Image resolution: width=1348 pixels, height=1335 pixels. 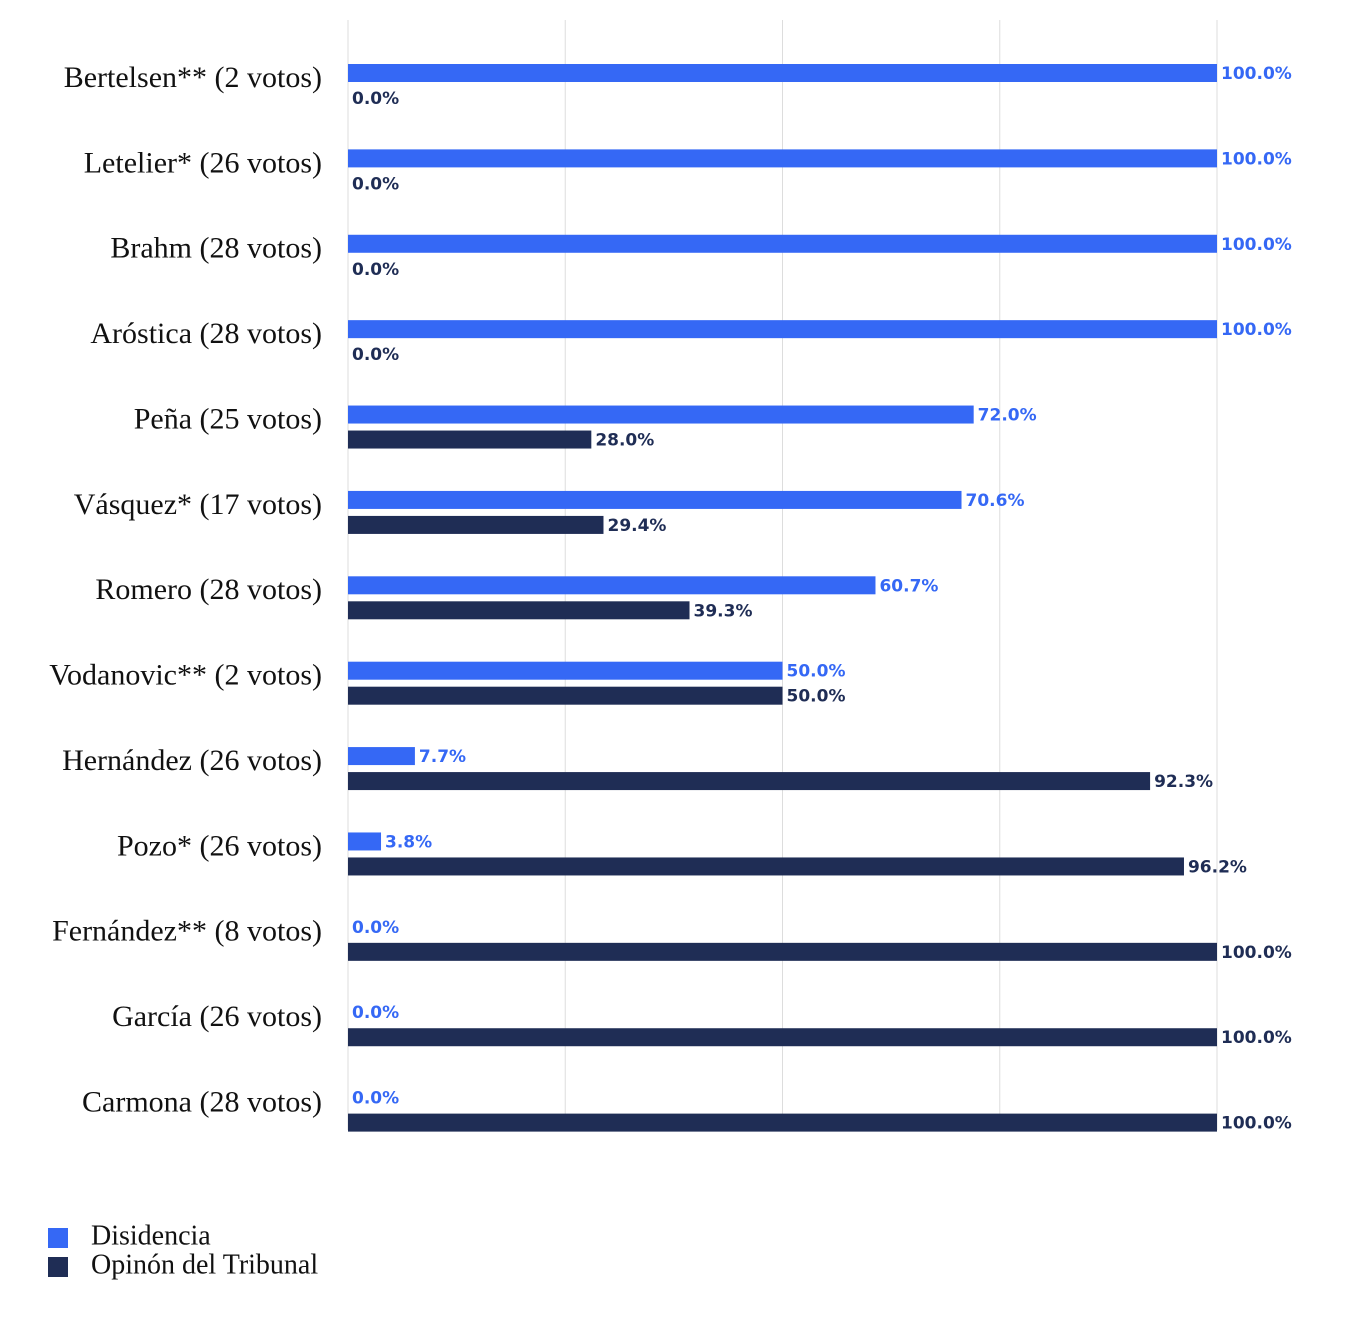 I want to click on legend-label: Disidencia, so click(x=151, y=1235).